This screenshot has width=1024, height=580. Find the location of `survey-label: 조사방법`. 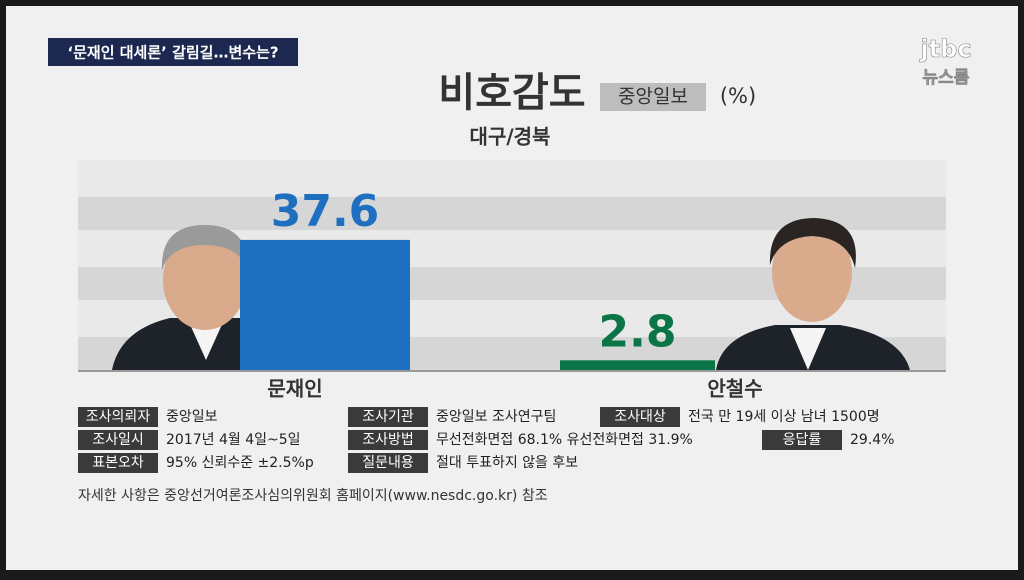

survey-label: 조사방법 is located at coordinates (388, 440).